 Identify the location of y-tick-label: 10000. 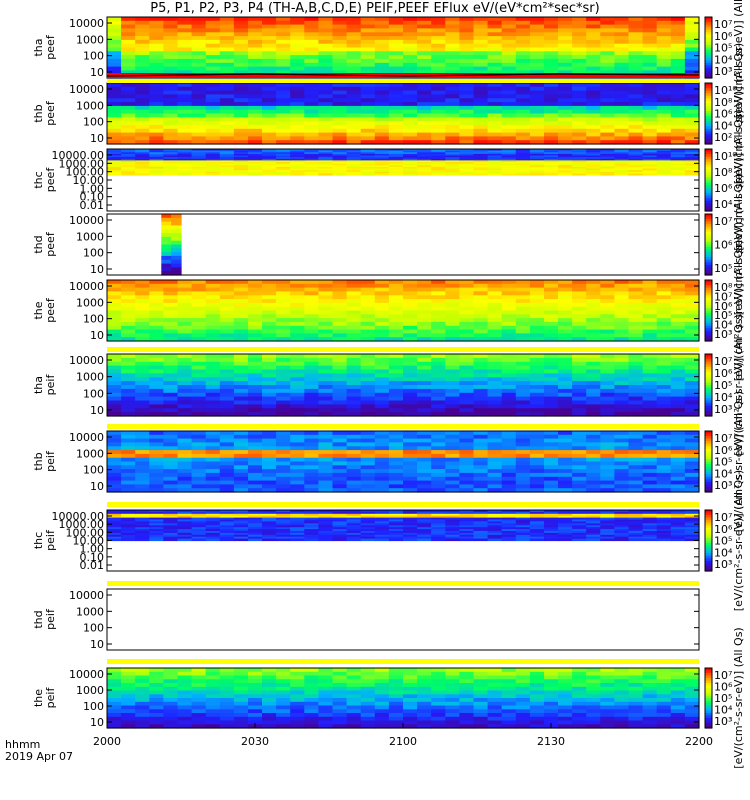
(86, 286).